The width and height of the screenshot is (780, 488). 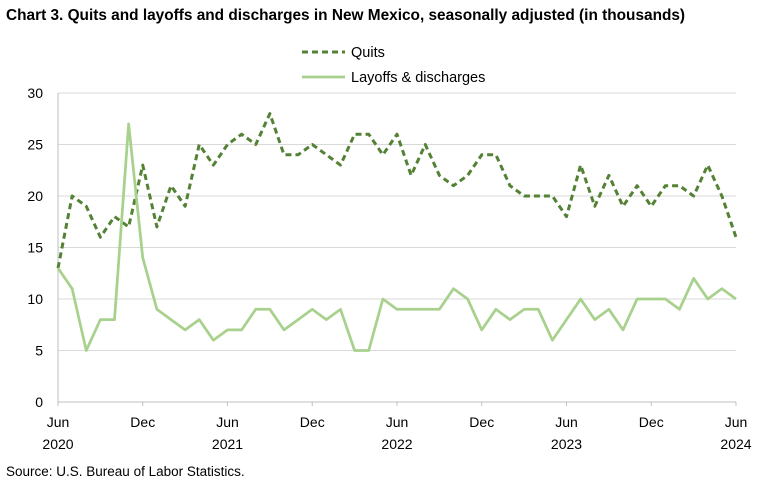 What do you see at coordinates (35, 93) in the screenshot?
I see `y-tick-label: 30` at bounding box center [35, 93].